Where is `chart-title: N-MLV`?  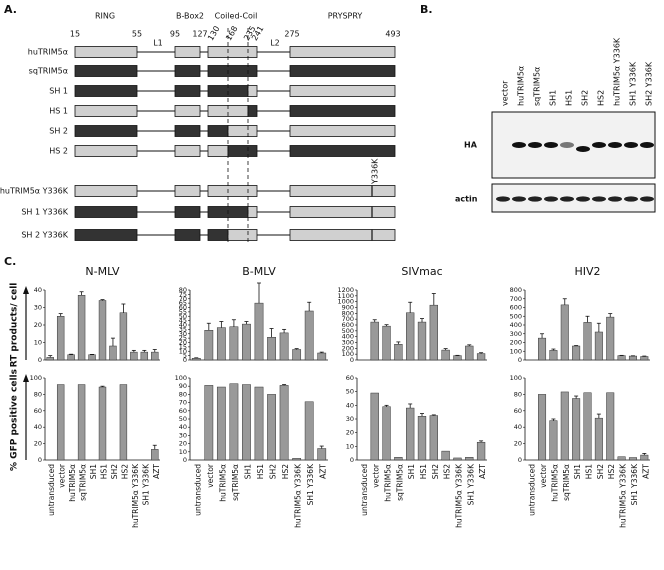
chart-title: N-MLV is located at coordinates (102, 271).